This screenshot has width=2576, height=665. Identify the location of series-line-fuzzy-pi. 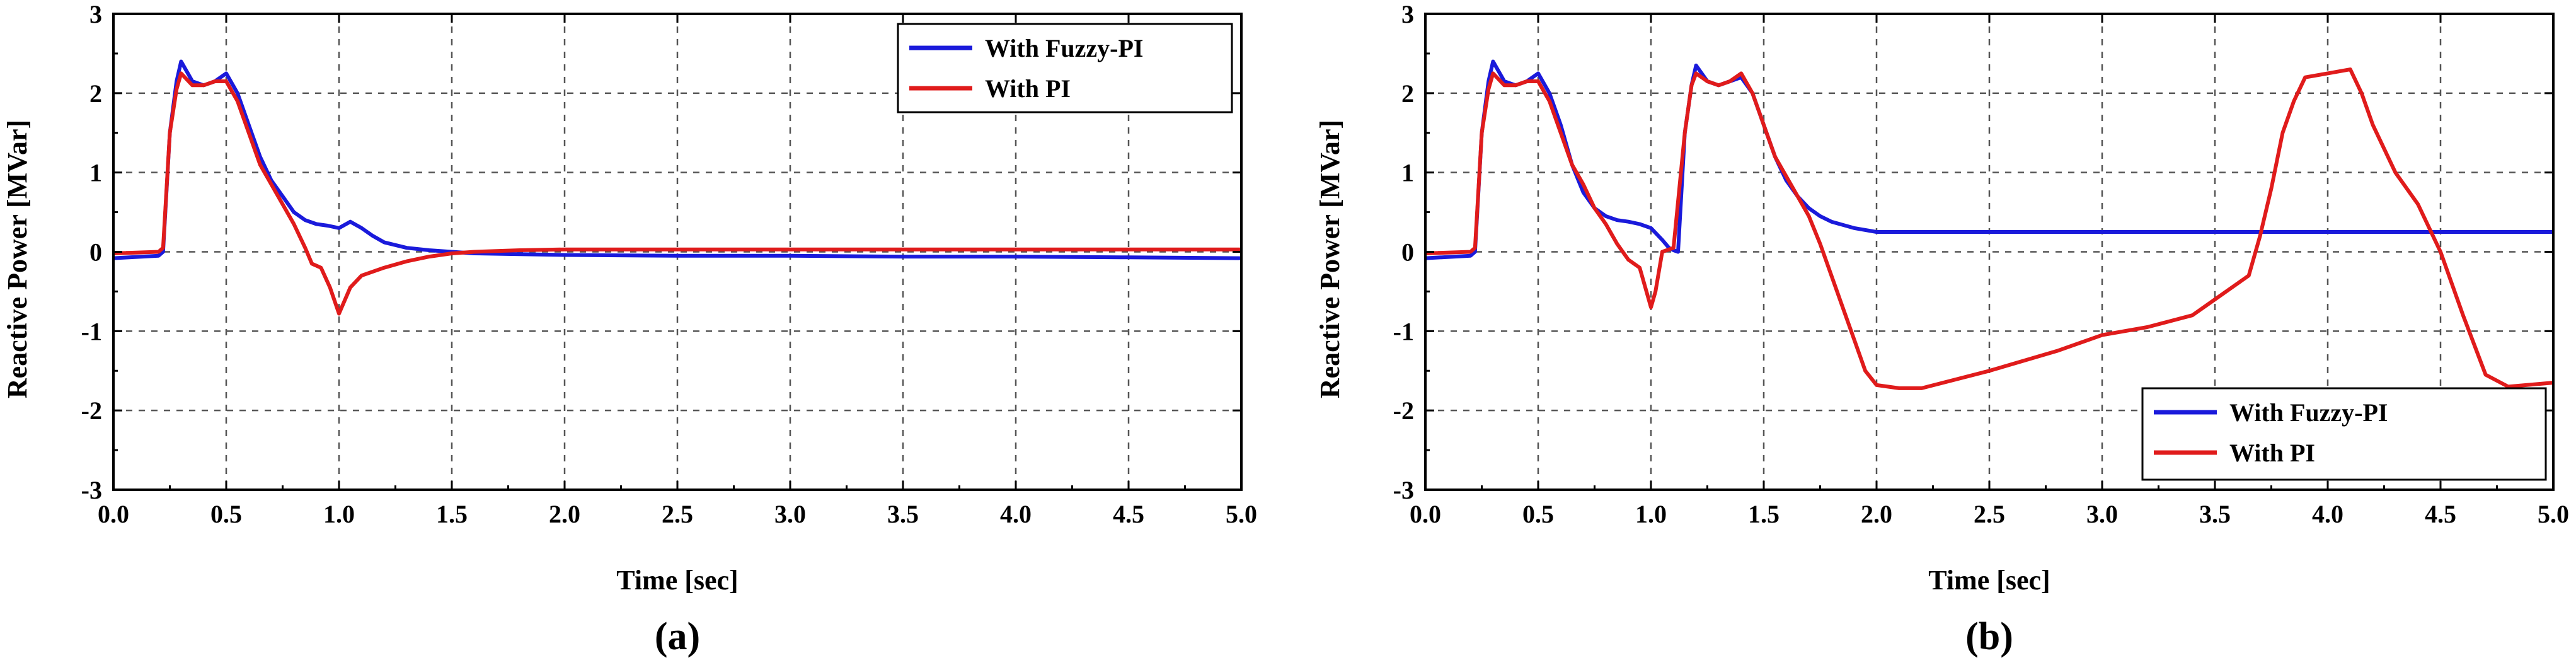
(677, 159).